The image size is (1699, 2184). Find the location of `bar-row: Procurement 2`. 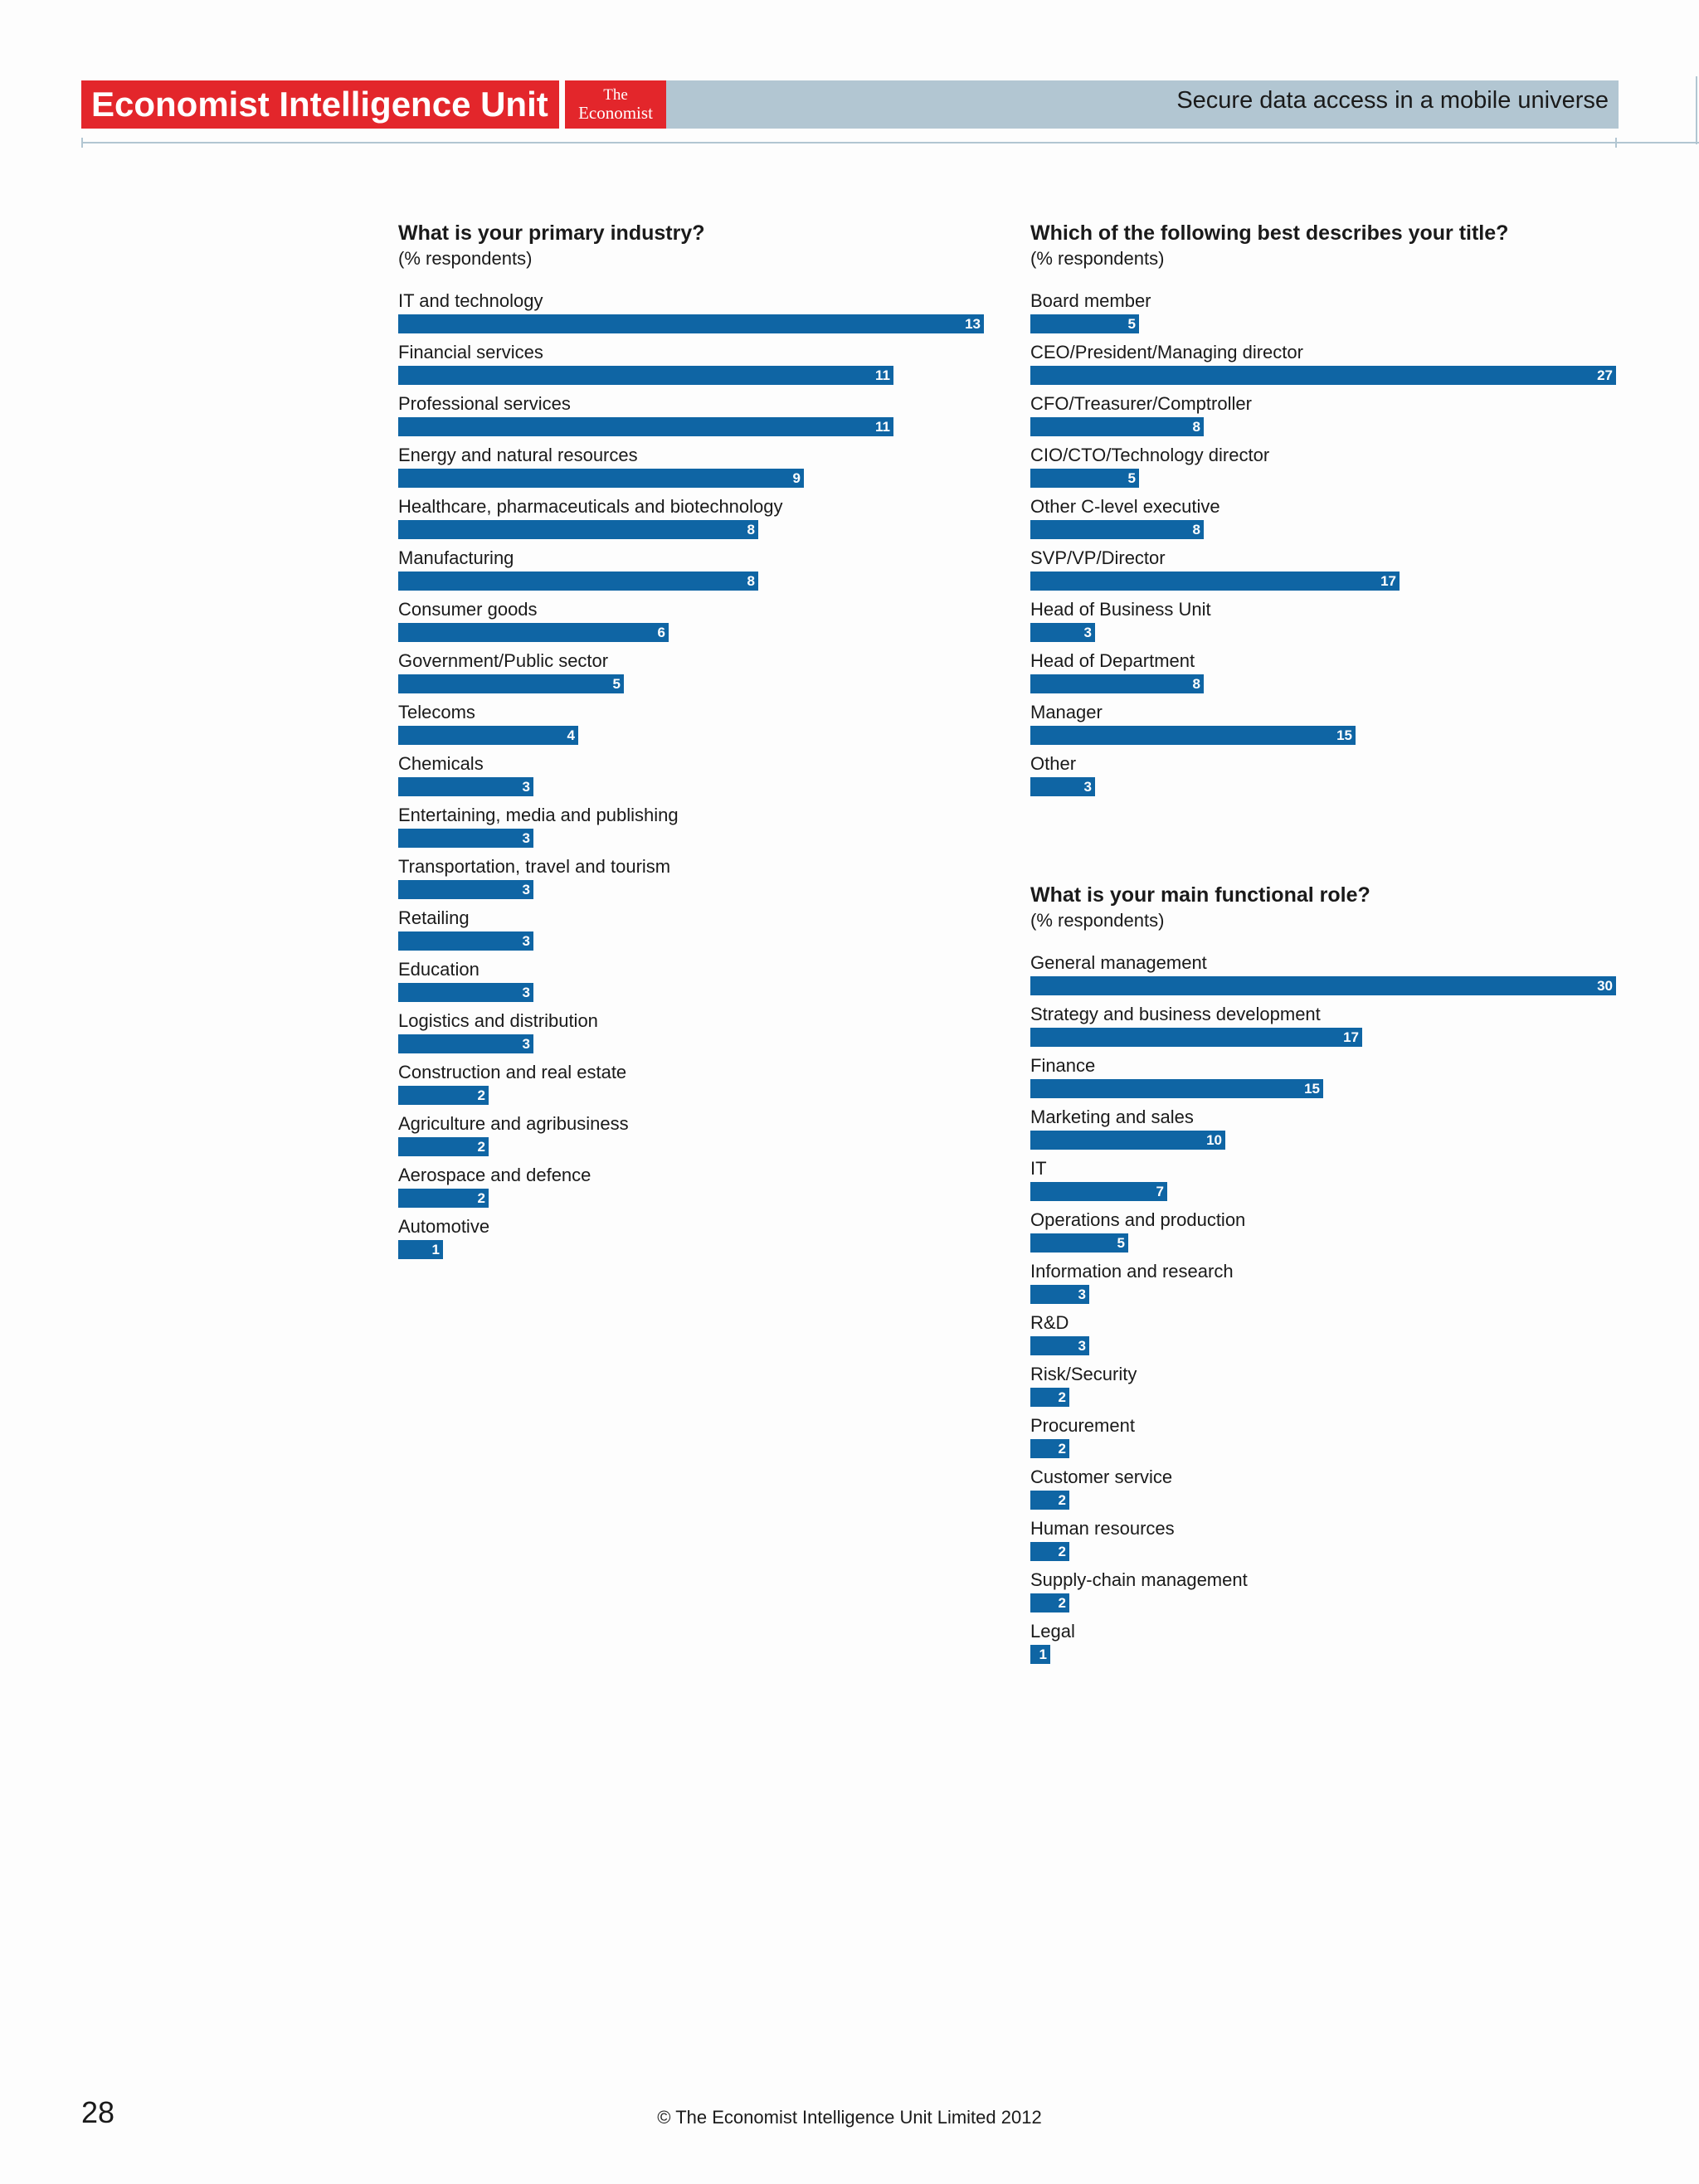

bar-row: Procurement 2 is located at coordinates (1323, 1440).